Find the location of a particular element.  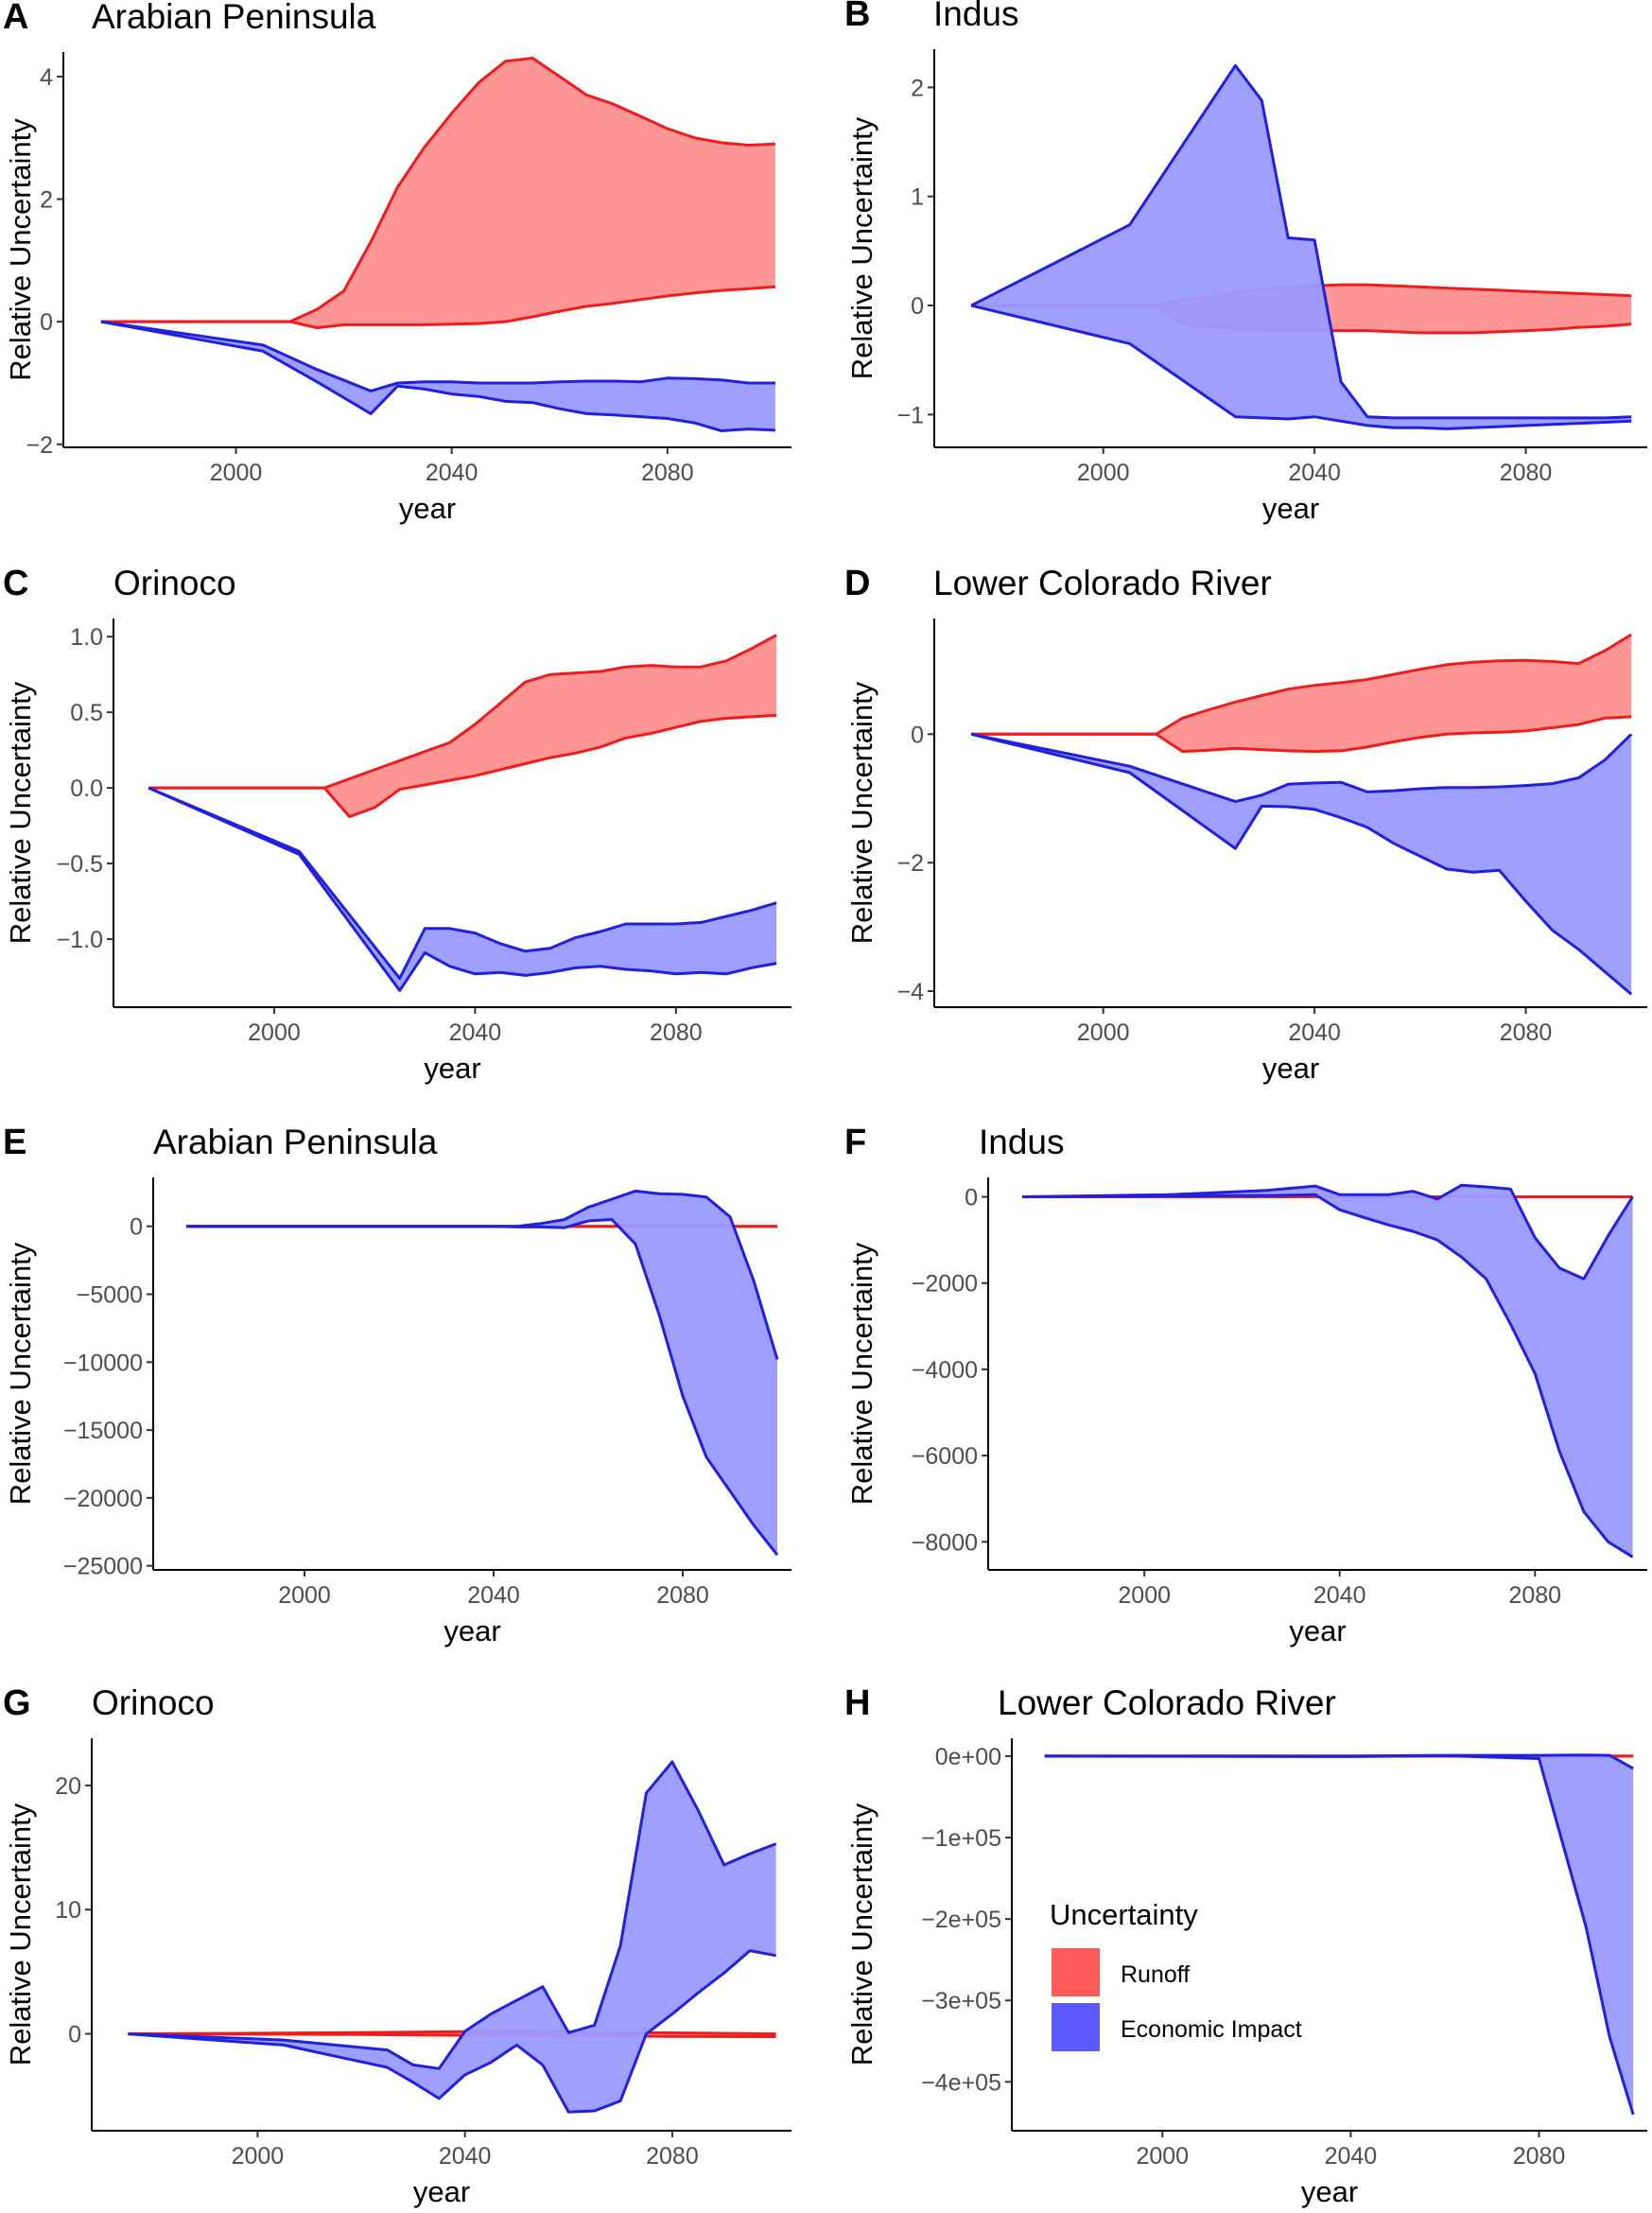

y-tick-label: 2 is located at coordinates (47, 200).